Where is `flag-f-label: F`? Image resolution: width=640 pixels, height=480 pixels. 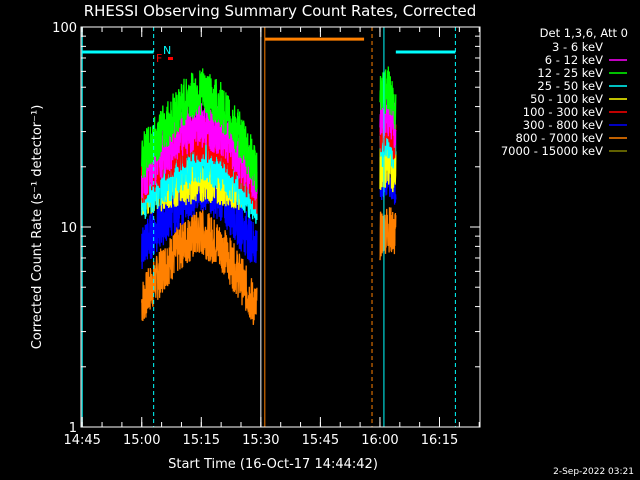
flag-f-label: F is located at coordinates (159, 58).